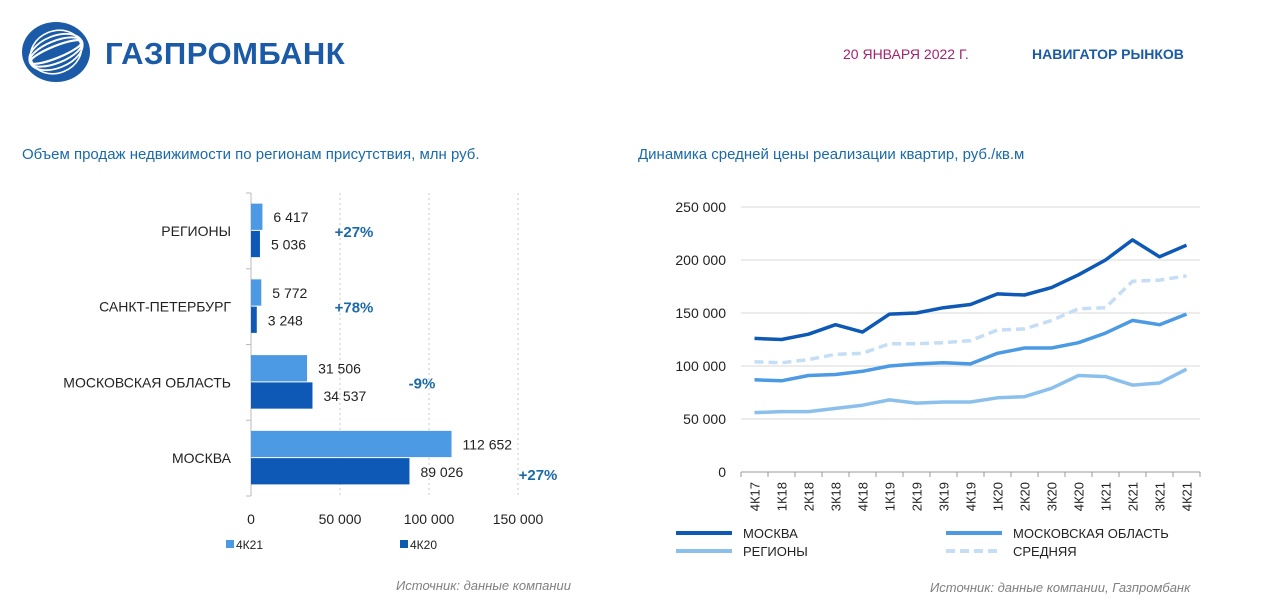 Image resolution: width=1271 pixels, height=615 pixels. What do you see at coordinates (1079, 496) in the screenshot?
I see `x-tick-label: 4К20` at bounding box center [1079, 496].